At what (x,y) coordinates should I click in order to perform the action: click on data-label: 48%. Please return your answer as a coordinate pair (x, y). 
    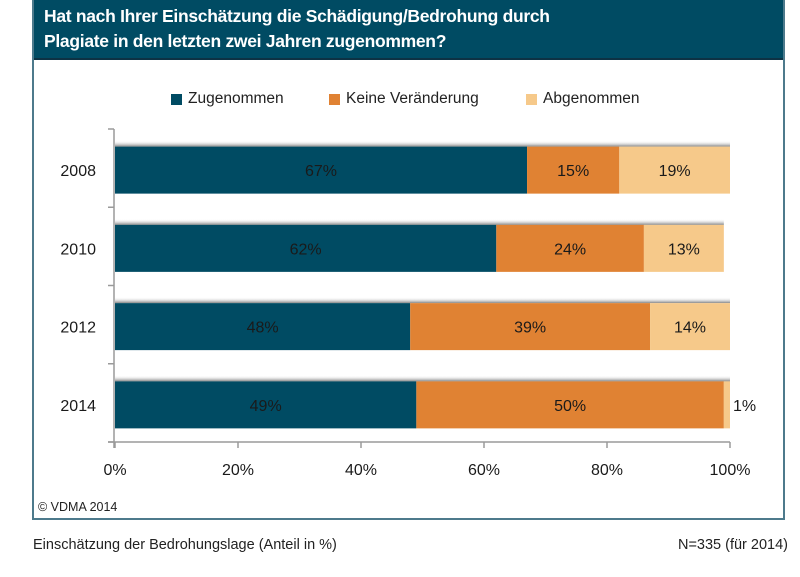
    Looking at the image, I should click on (263, 328).